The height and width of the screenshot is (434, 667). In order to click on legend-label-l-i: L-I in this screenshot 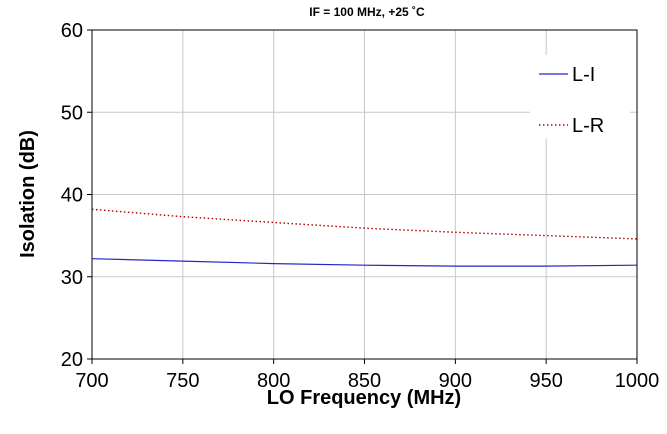, I will do `click(583, 75)`.